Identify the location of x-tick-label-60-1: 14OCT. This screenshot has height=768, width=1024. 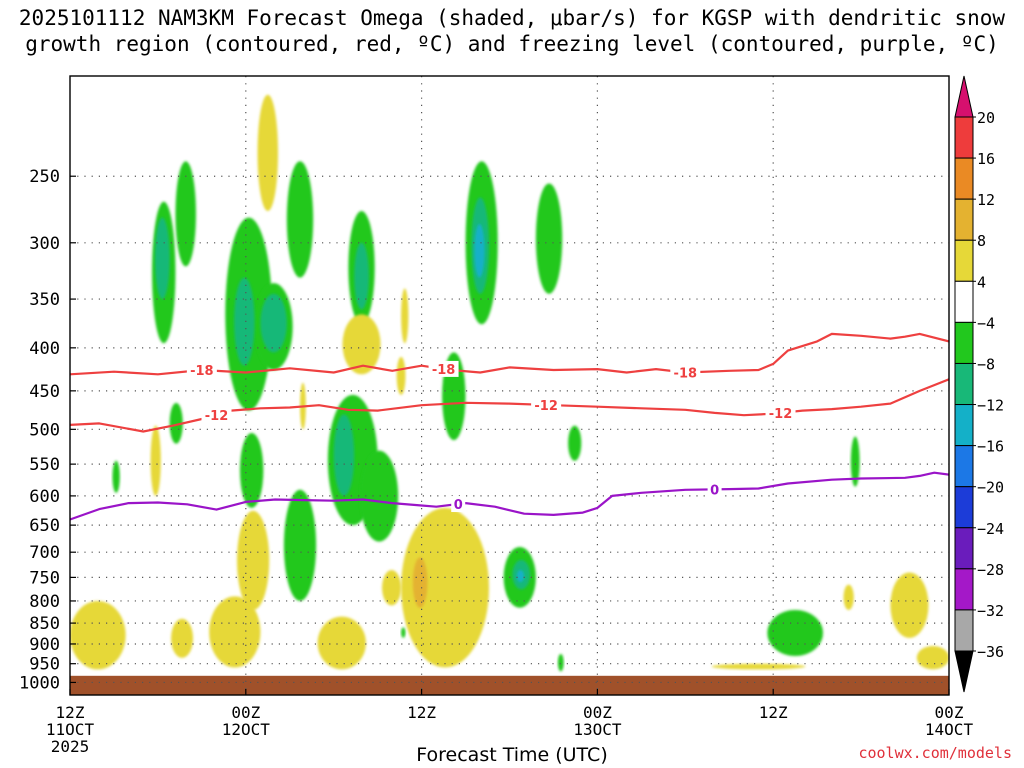
(949, 729).